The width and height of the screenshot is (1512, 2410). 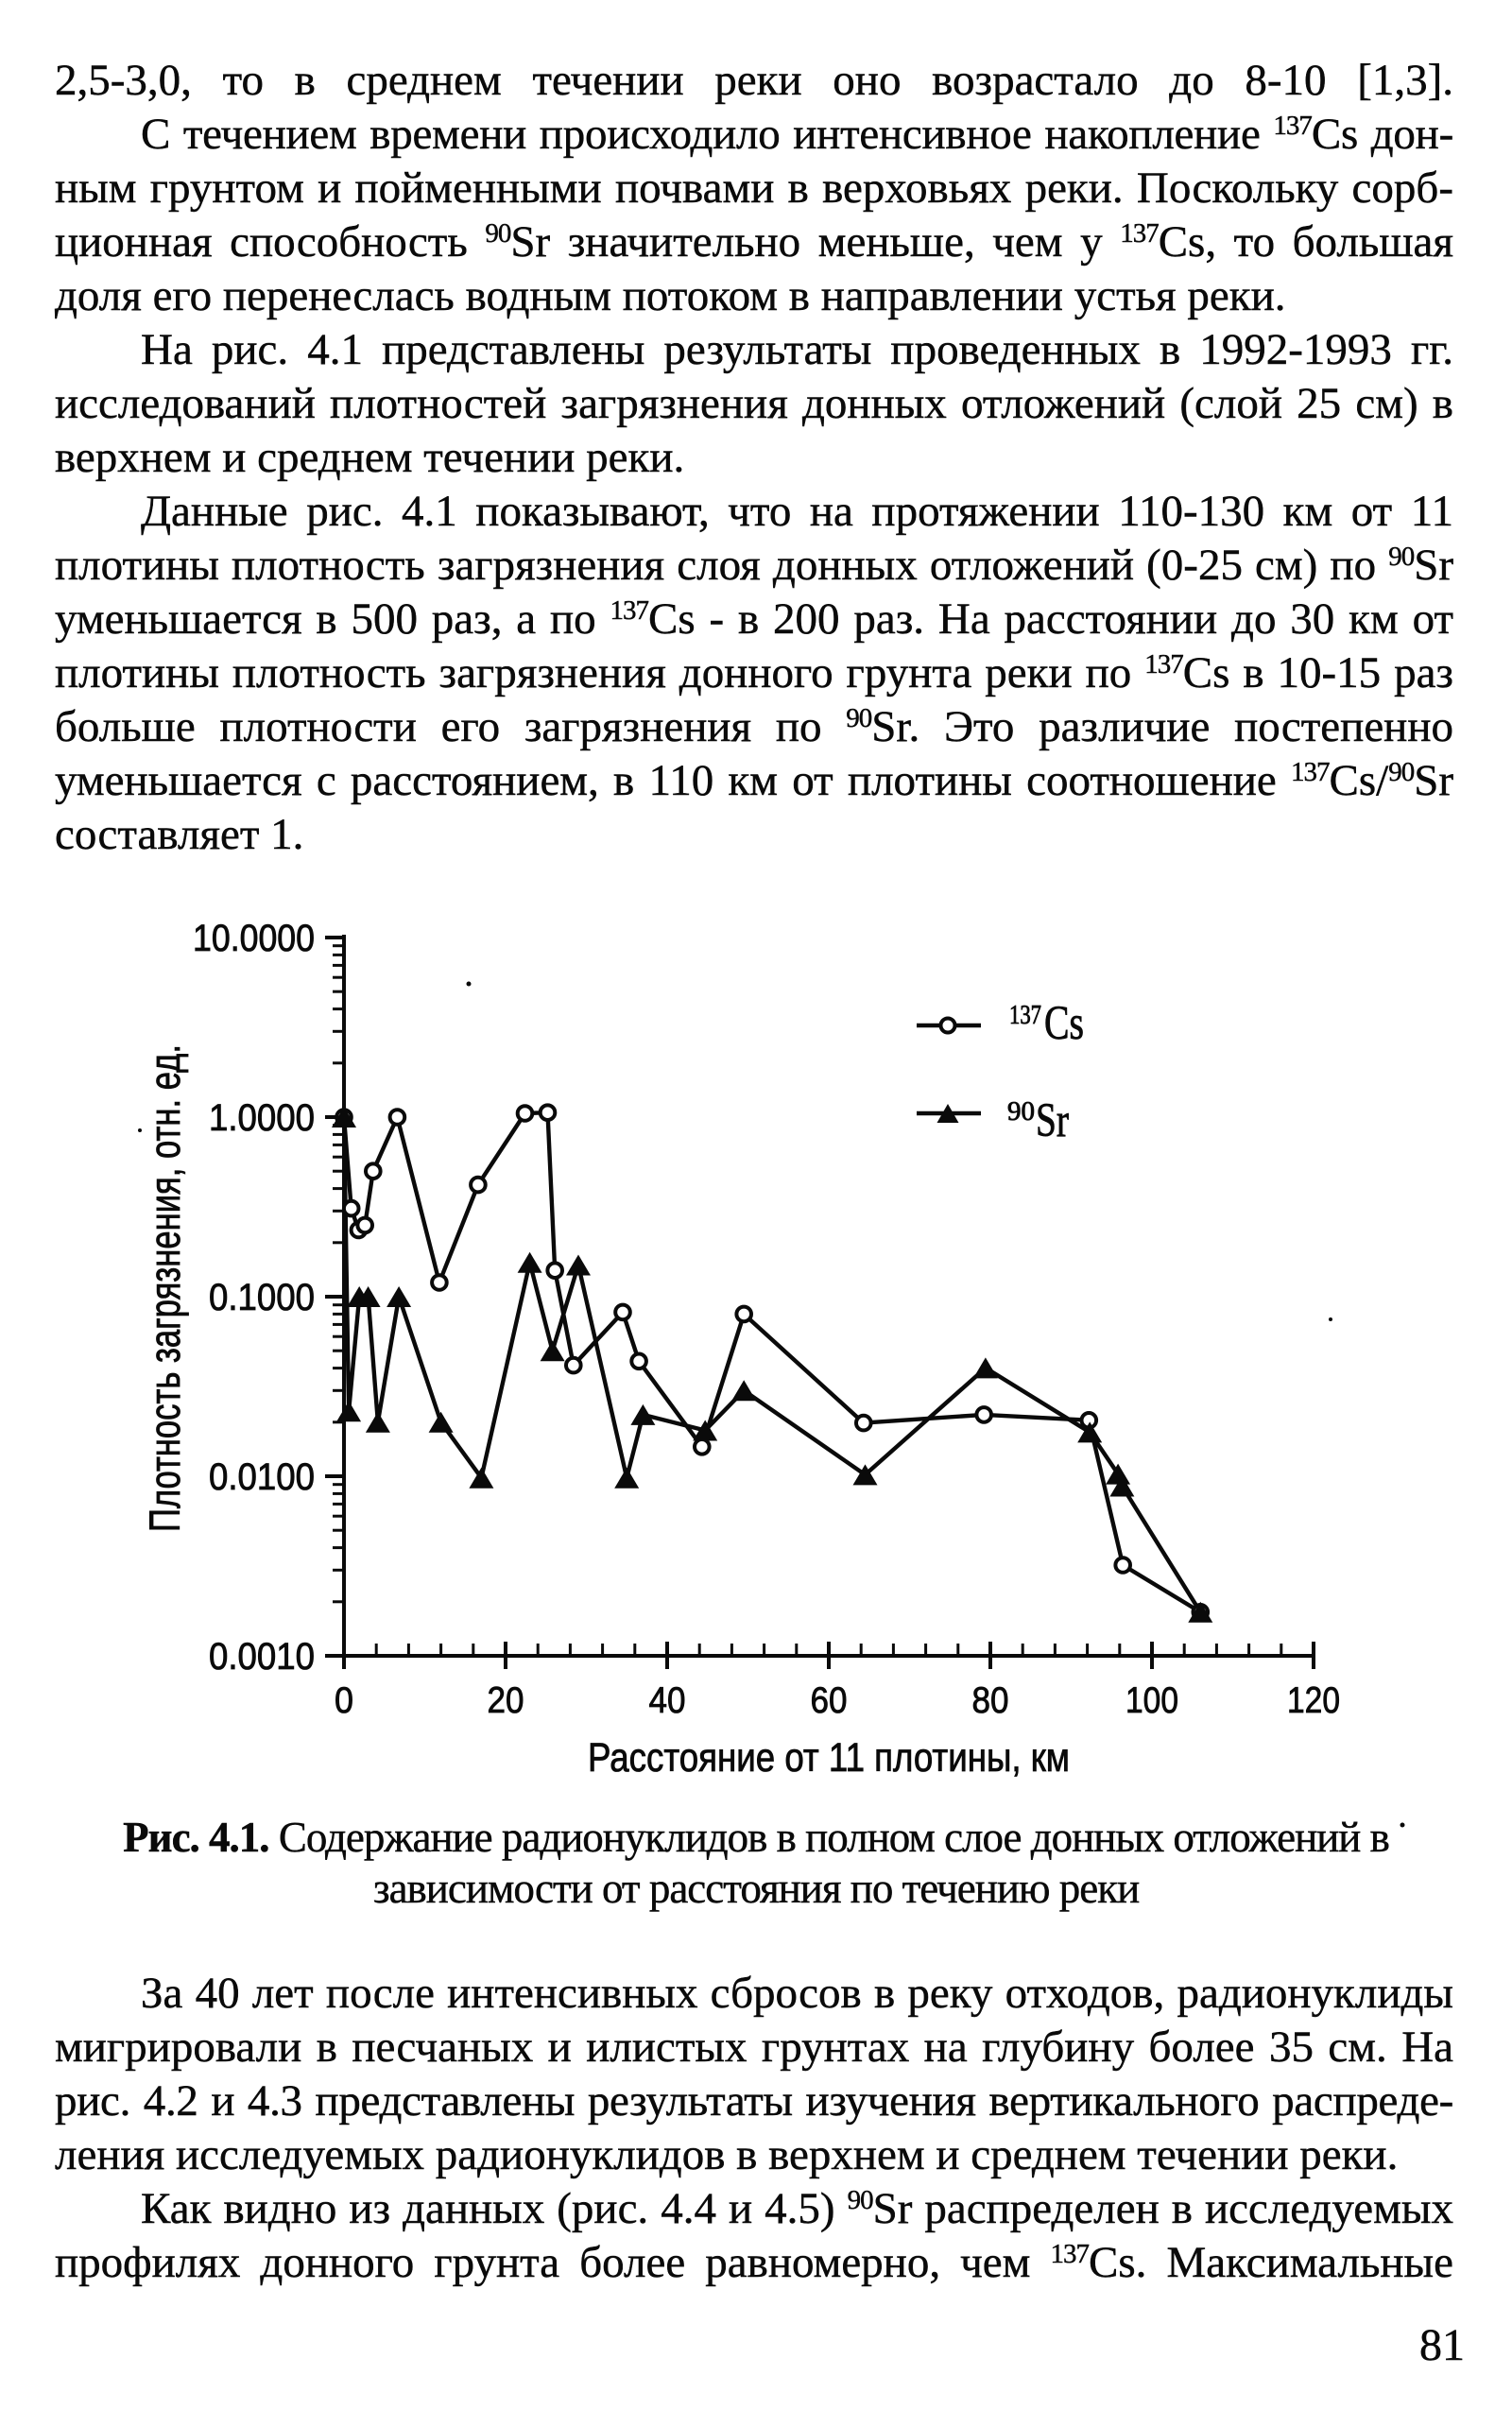 I want to click on svg-text: 120, so click(x=1313, y=1700).